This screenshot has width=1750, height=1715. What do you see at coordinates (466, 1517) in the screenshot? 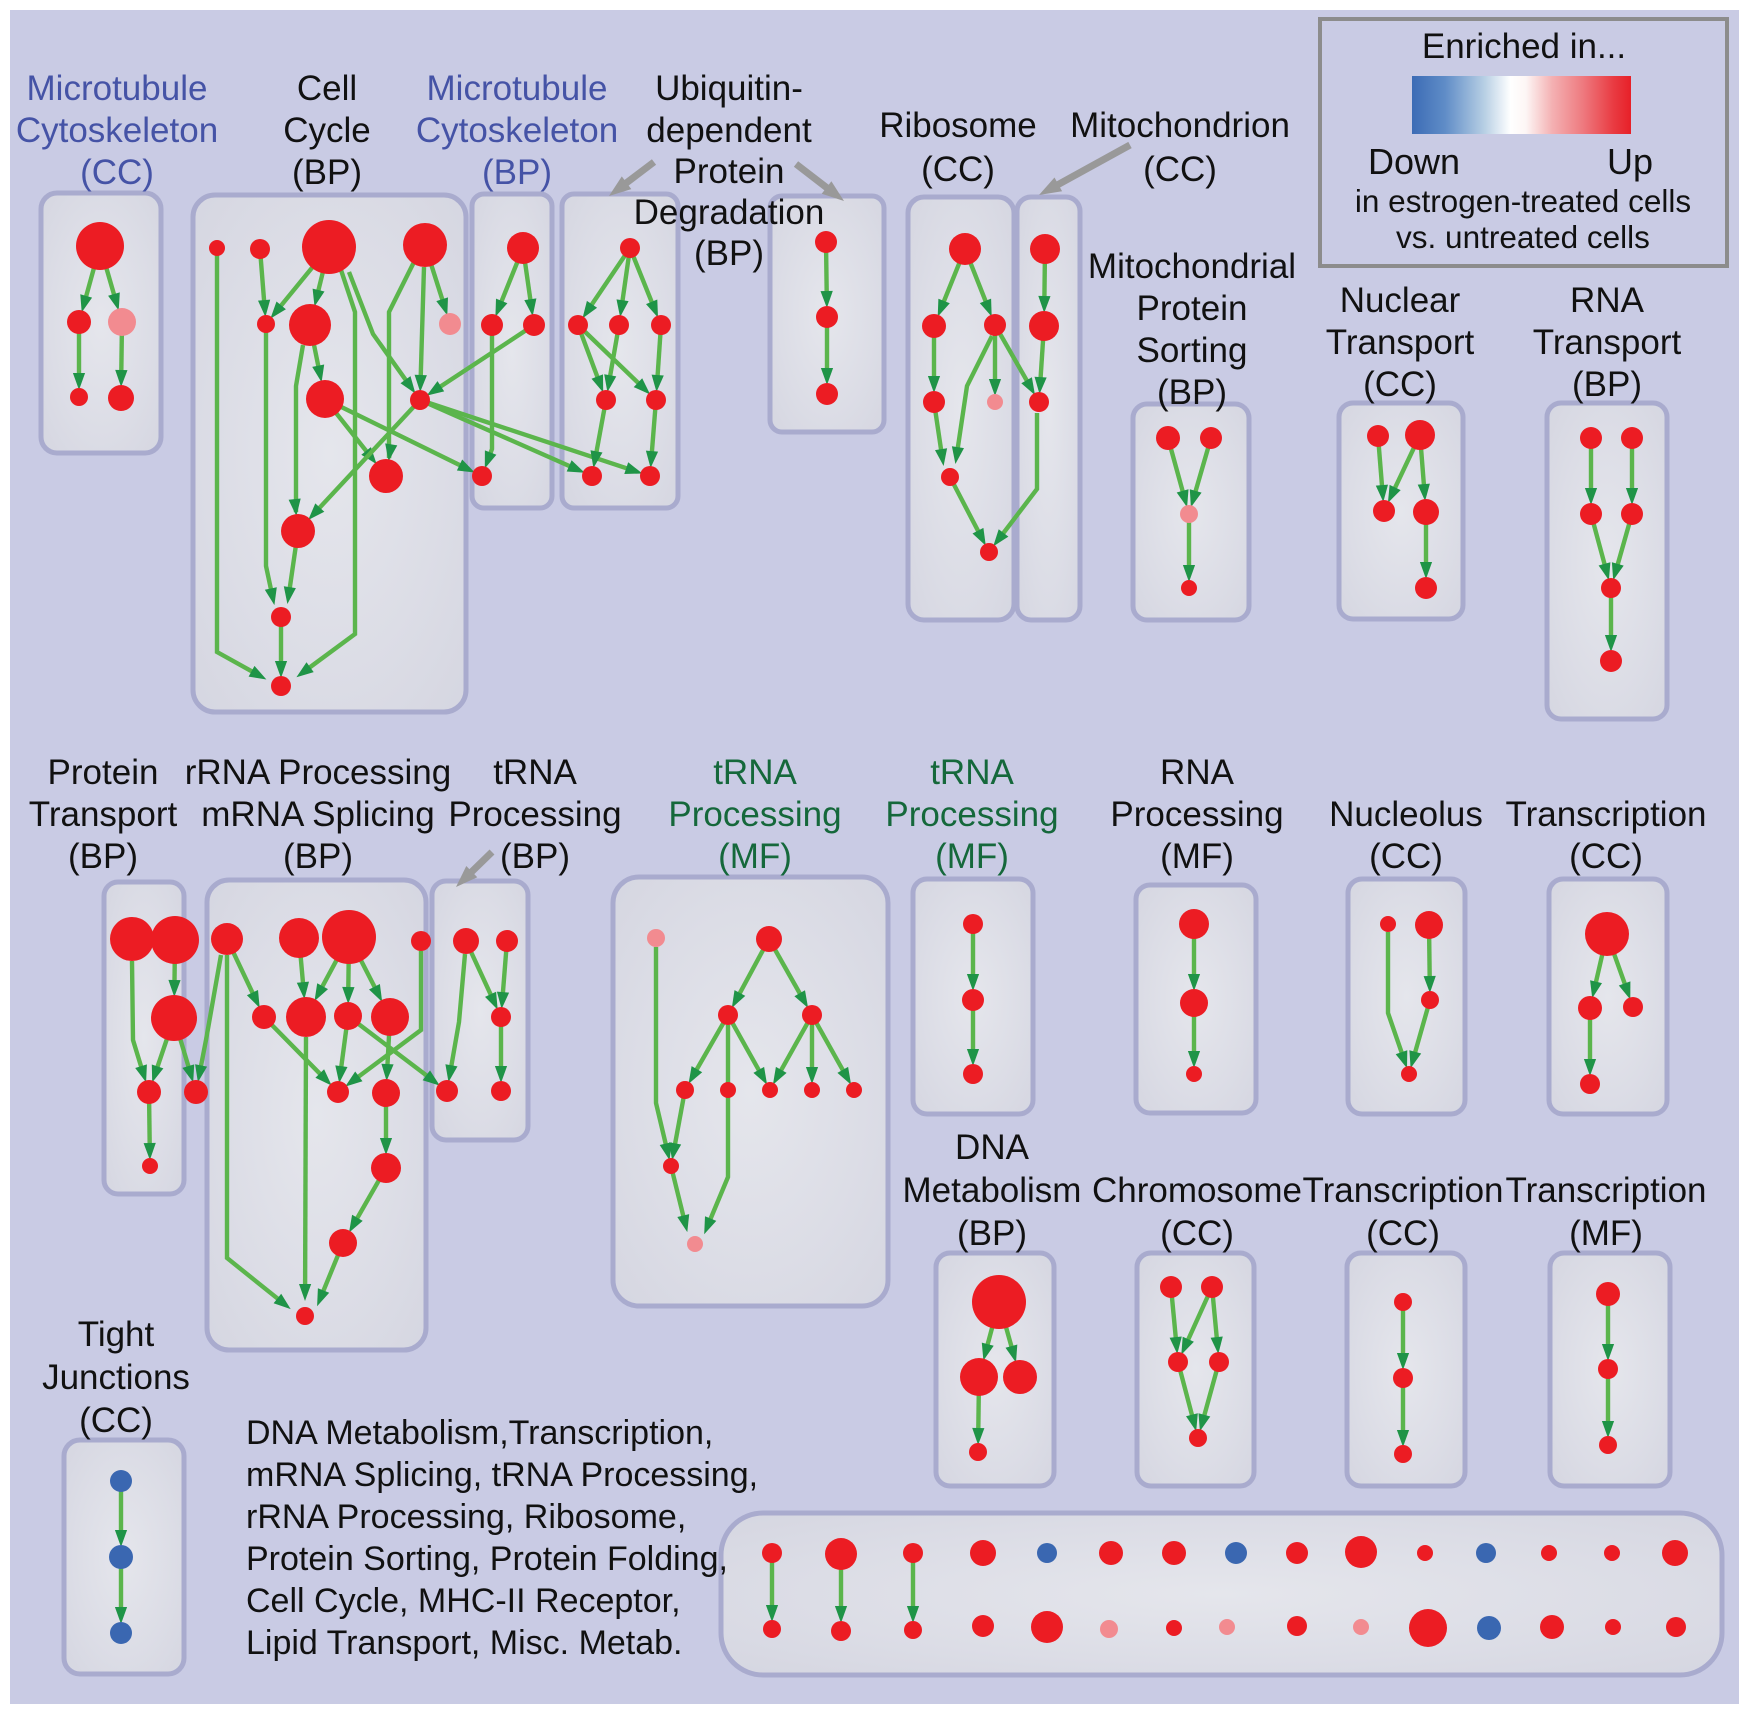
I see `svg-text: rRNA Processing, Ribosome,` at bounding box center [466, 1517].